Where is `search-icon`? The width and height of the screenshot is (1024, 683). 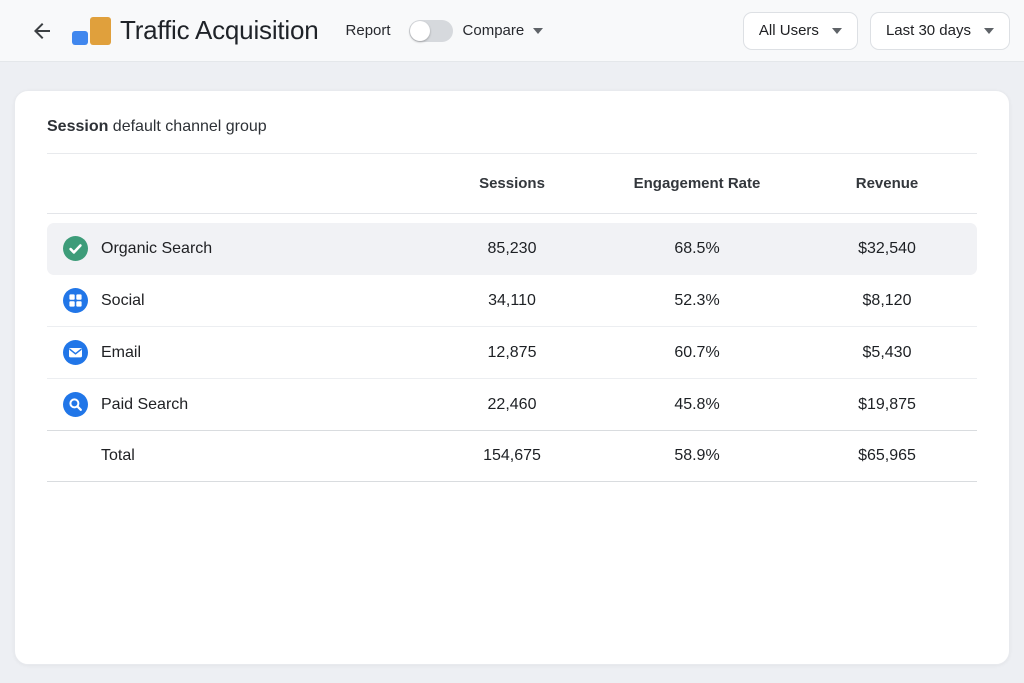
search-icon is located at coordinates (75, 404).